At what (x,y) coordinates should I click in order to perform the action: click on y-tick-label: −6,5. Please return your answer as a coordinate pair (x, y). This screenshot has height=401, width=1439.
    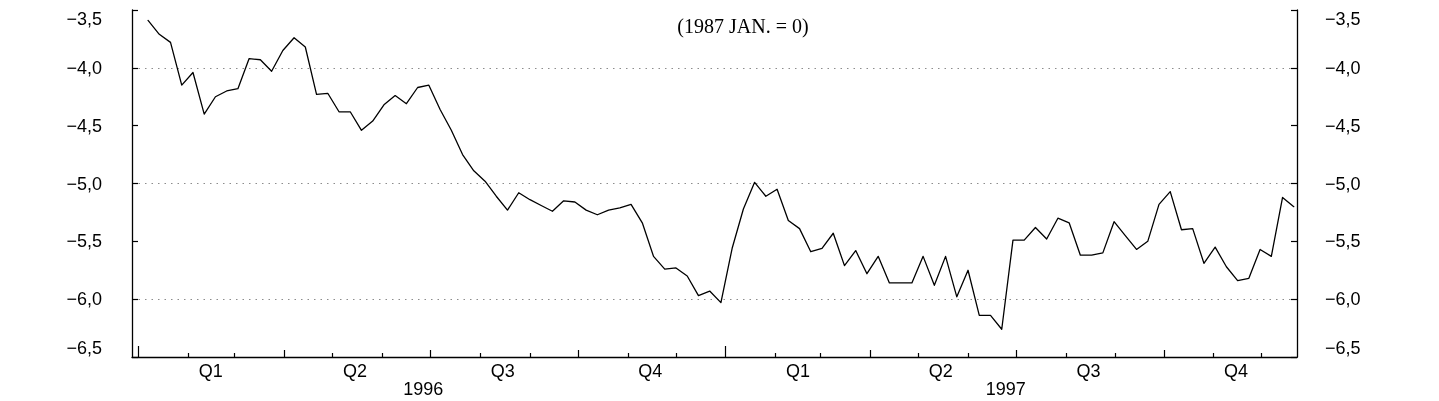
    Looking at the image, I should click on (84, 348).